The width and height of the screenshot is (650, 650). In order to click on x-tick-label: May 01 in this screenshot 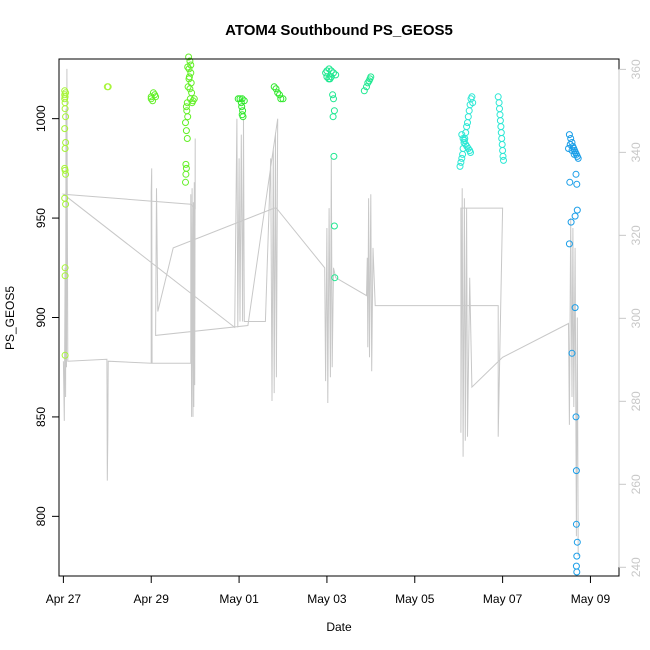, I will do `click(239, 599)`.